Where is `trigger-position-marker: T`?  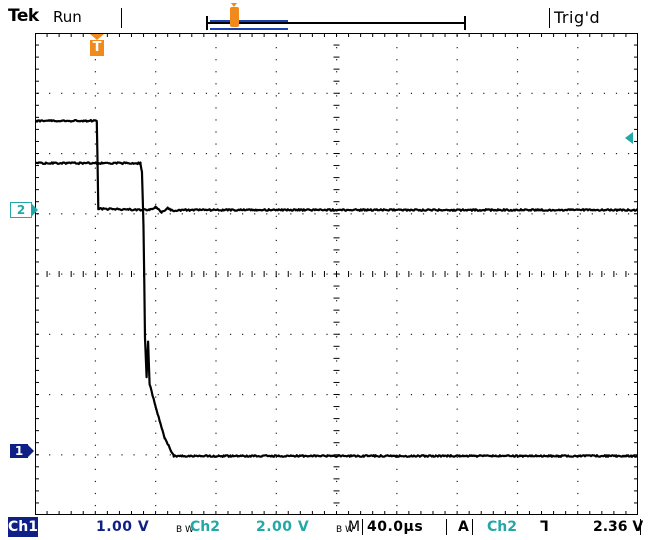 trigger-position-marker: T is located at coordinates (97, 46).